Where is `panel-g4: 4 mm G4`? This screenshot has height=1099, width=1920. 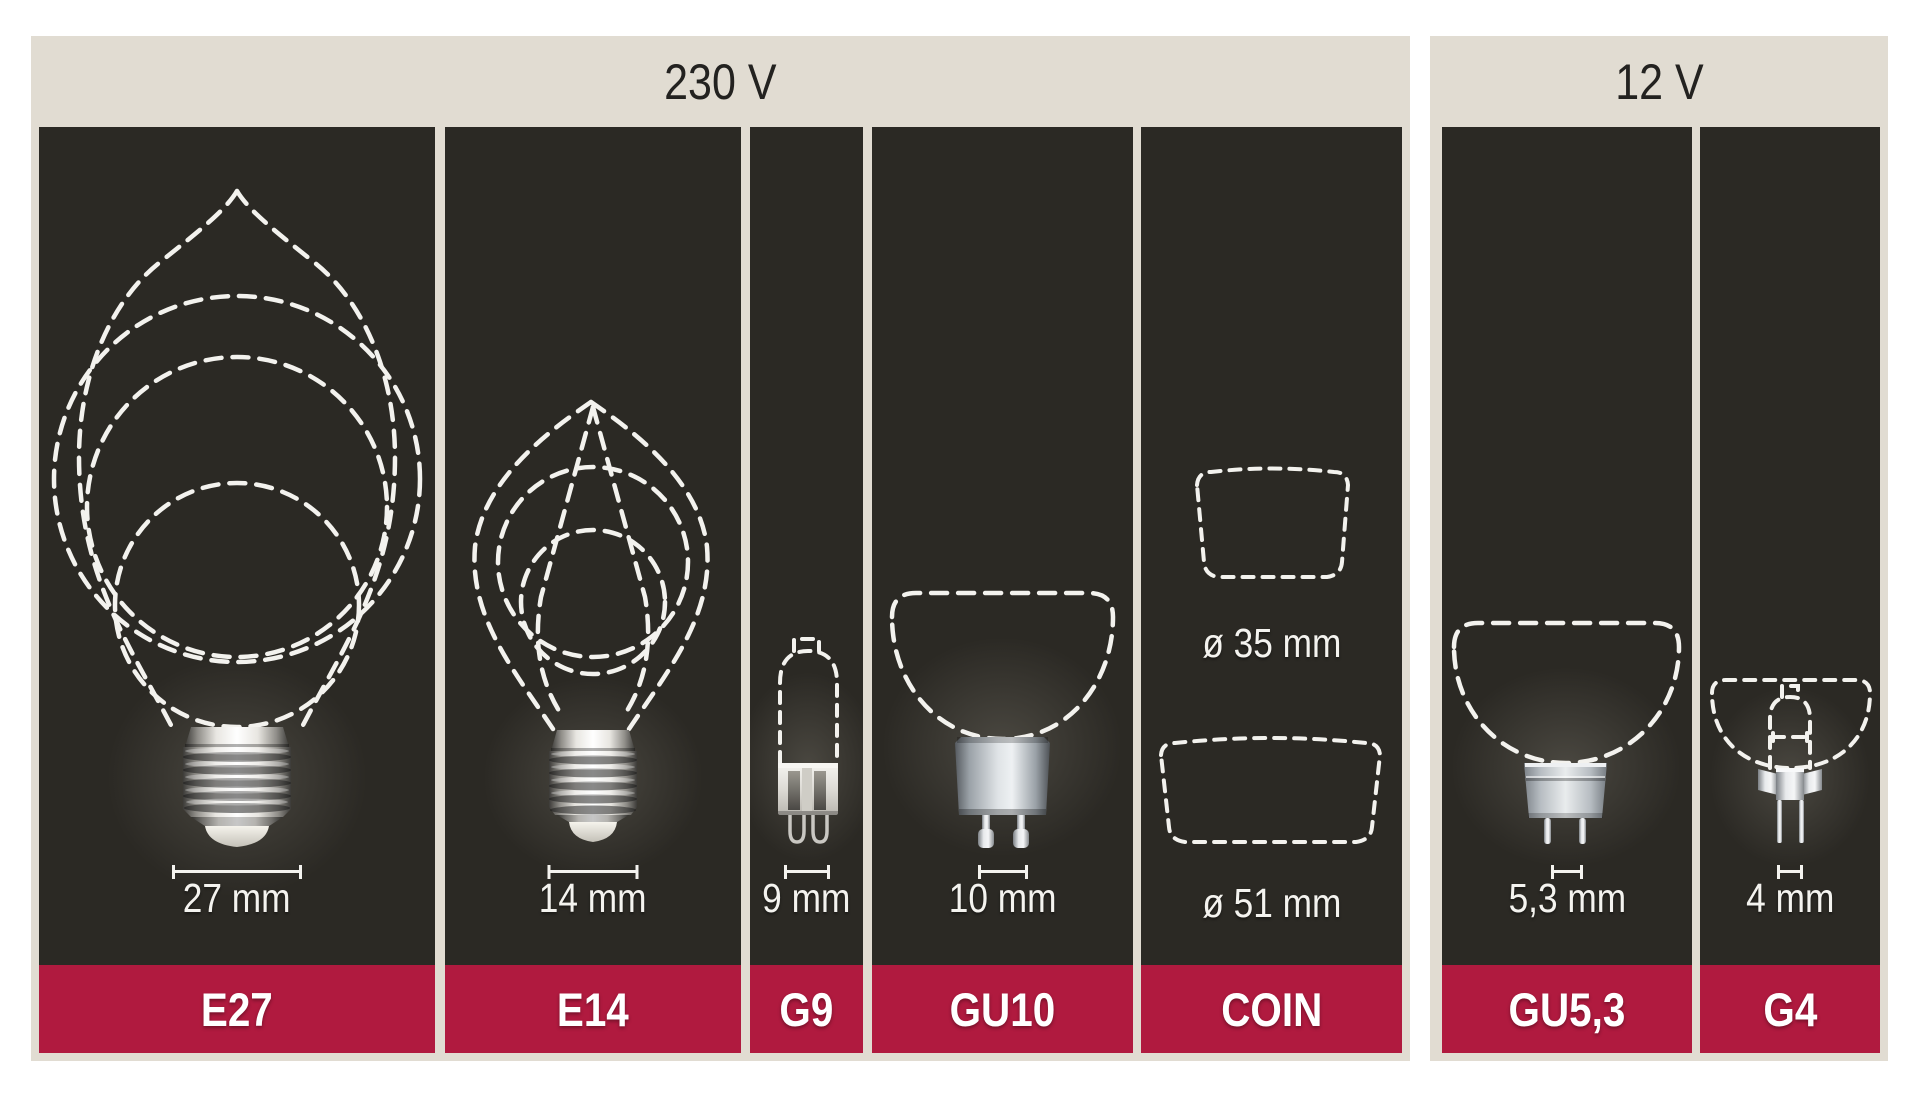
panel-g4: 4 mm G4 is located at coordinates (1790, 590).